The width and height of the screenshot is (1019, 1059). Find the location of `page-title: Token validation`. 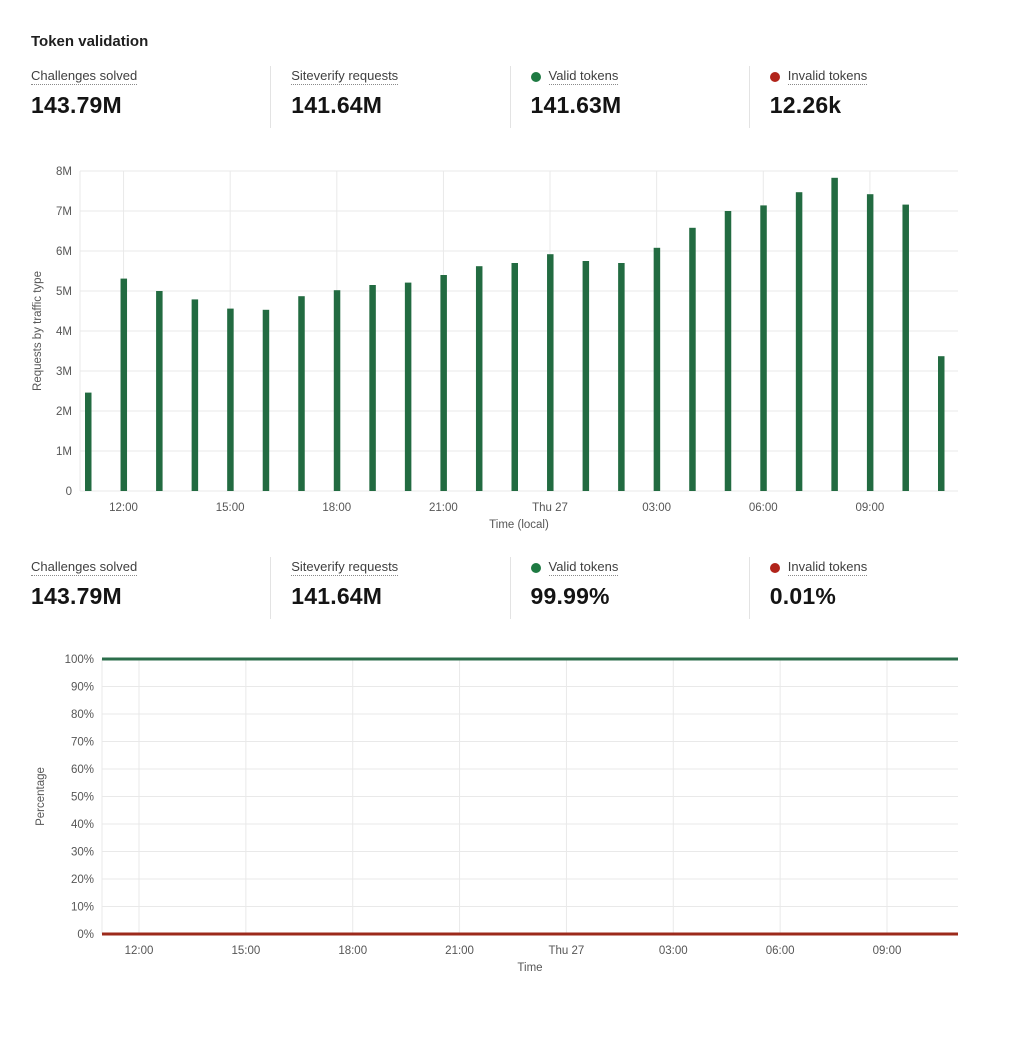

page-title: Token validation is located at coordinates (90, 41).